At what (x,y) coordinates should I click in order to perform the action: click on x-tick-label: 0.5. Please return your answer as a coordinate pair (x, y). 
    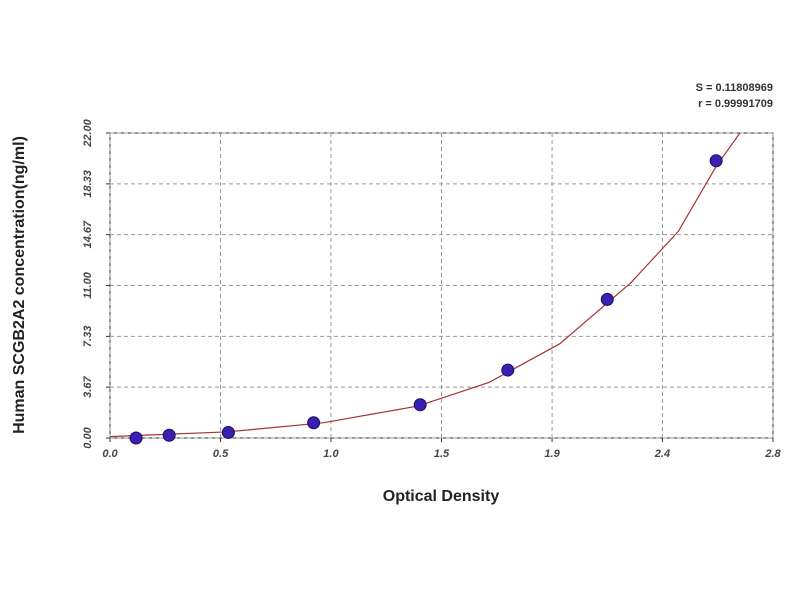
    Looking at the image, I should click on (221, 454).